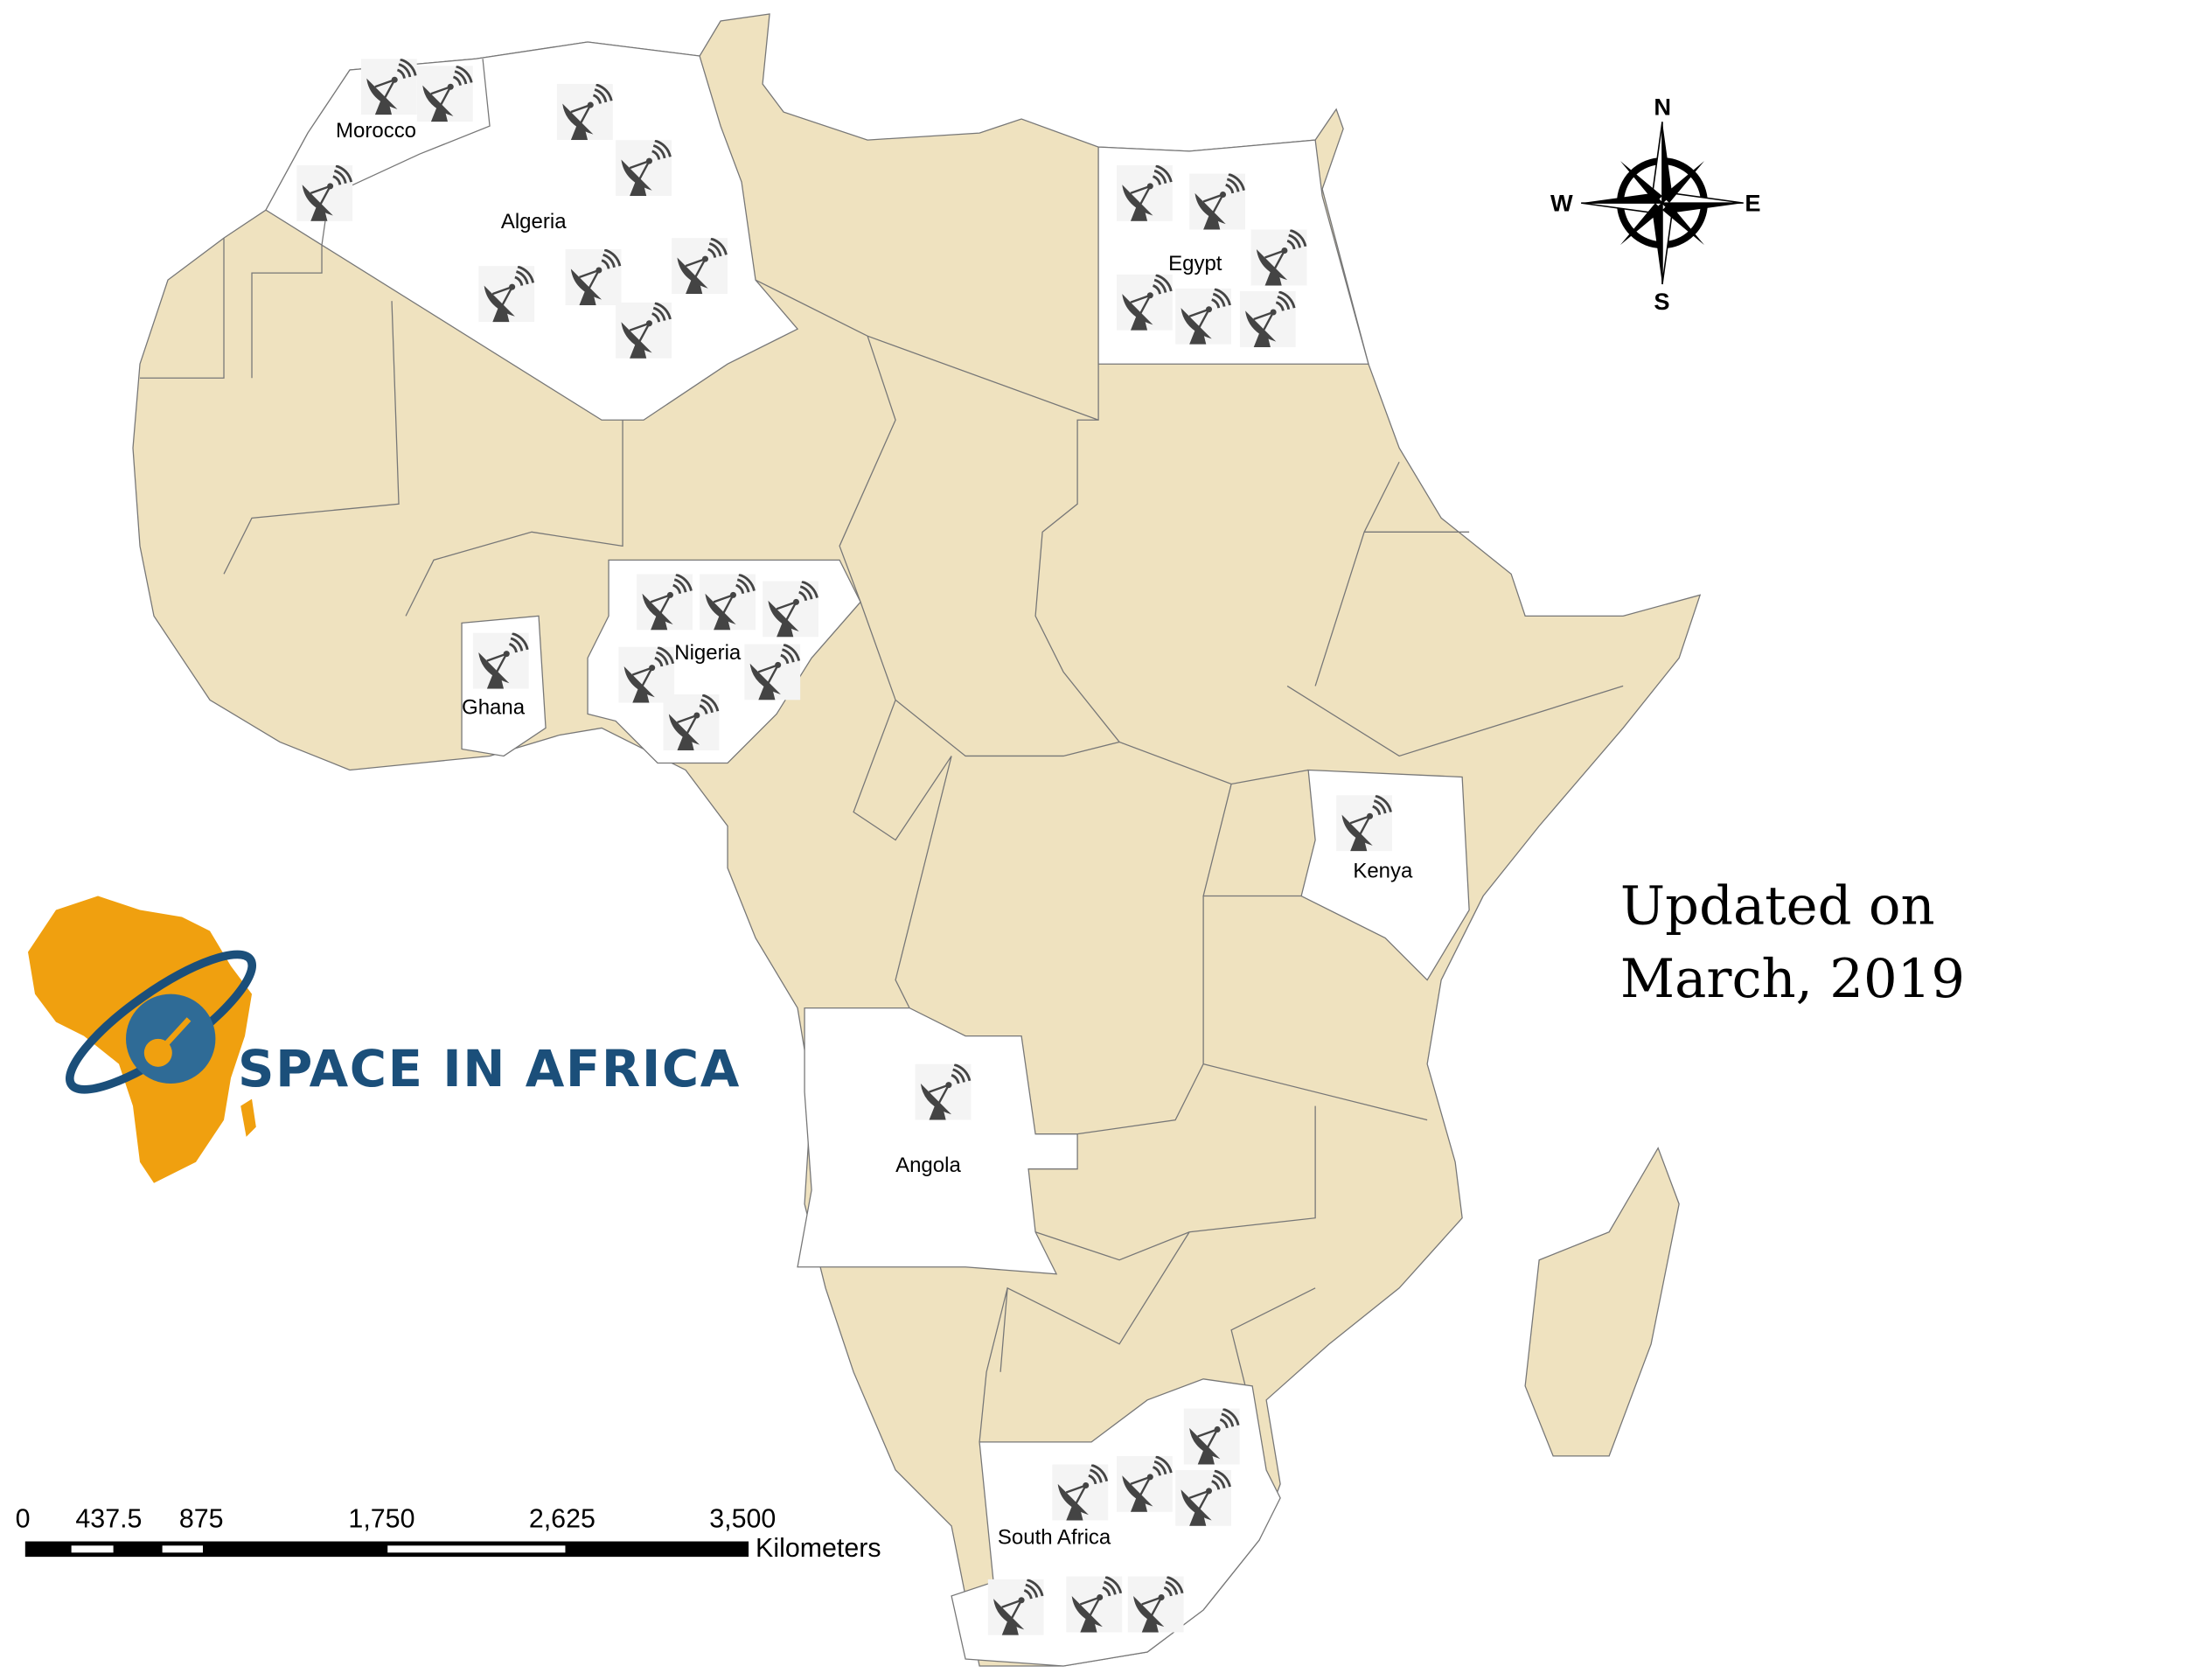 Image resolution: width=2187 pixels, height=1680 pixels. What do you see at coordinates (1054, 1538) in the screenshot?
I see `label-south-africa: South Africa` at bounding box center [1054, 1538].